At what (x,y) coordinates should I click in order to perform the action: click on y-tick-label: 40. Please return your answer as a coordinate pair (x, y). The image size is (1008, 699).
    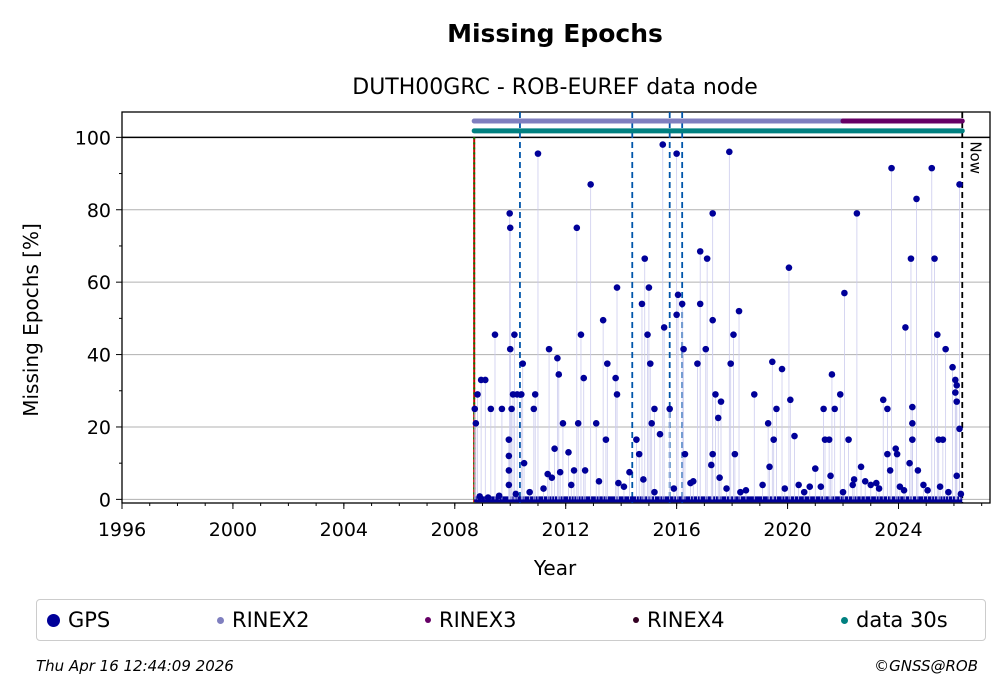
    Looking at the image, I should click on (99, 356).